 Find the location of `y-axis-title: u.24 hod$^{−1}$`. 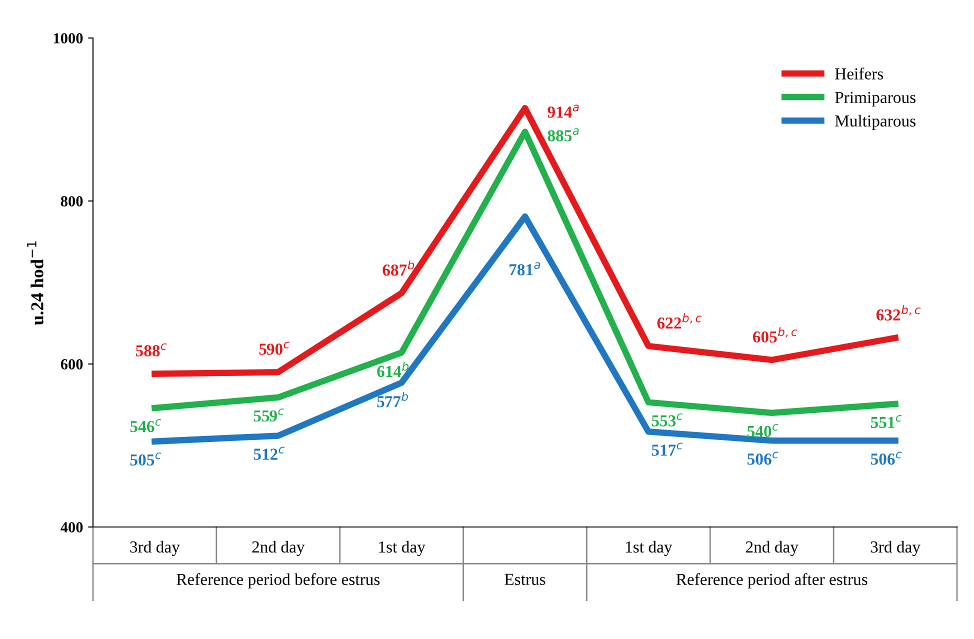

y-axis-title: u.24 hod$^{−1}$ is located at coordinates (35, 283).